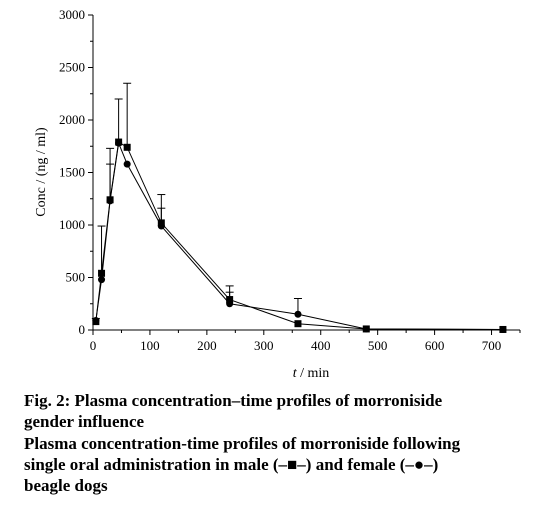  What do you see at coordinates (82, 329) in the screenshot?
I see `y-tick-label: 0` at bounding box center [82, 329].